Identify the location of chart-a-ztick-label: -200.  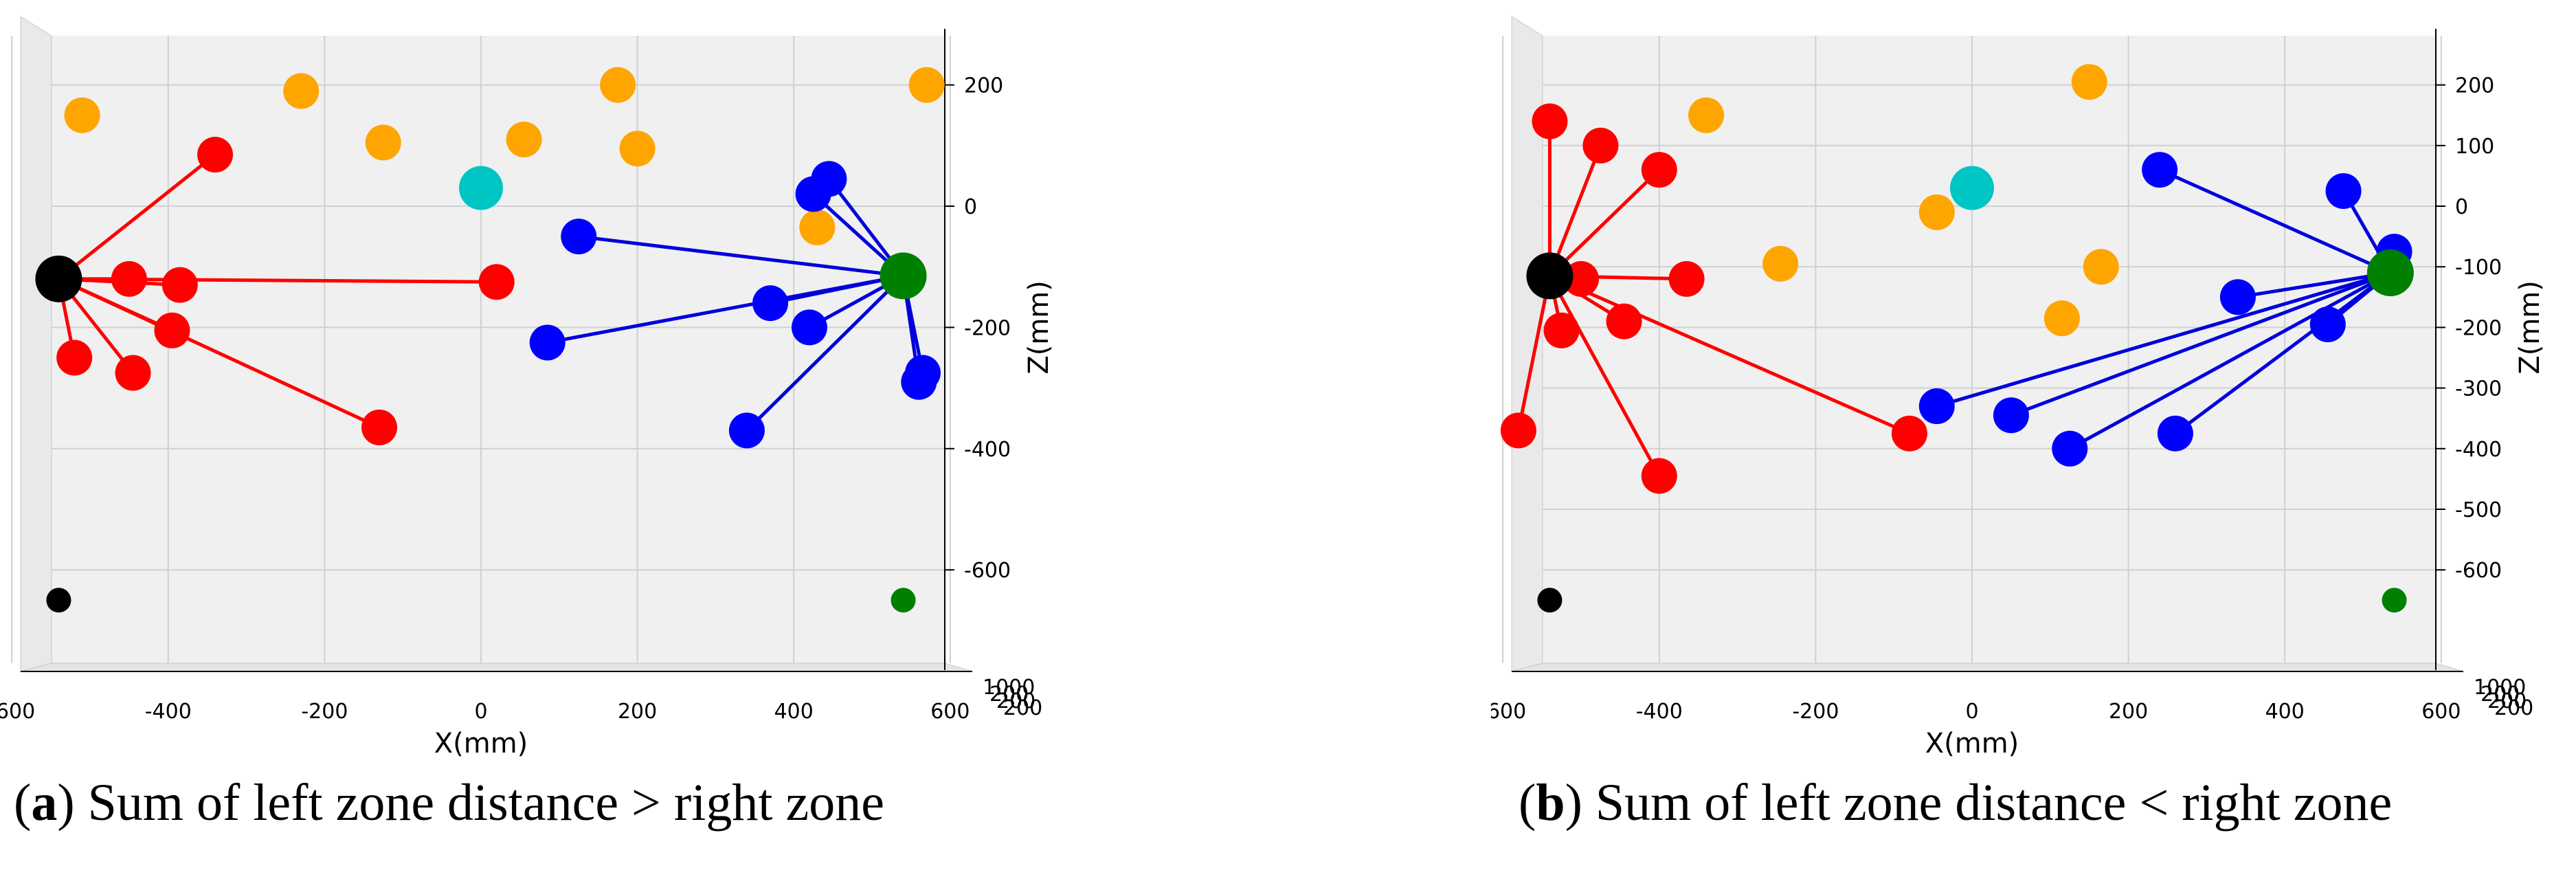
(987, 328).